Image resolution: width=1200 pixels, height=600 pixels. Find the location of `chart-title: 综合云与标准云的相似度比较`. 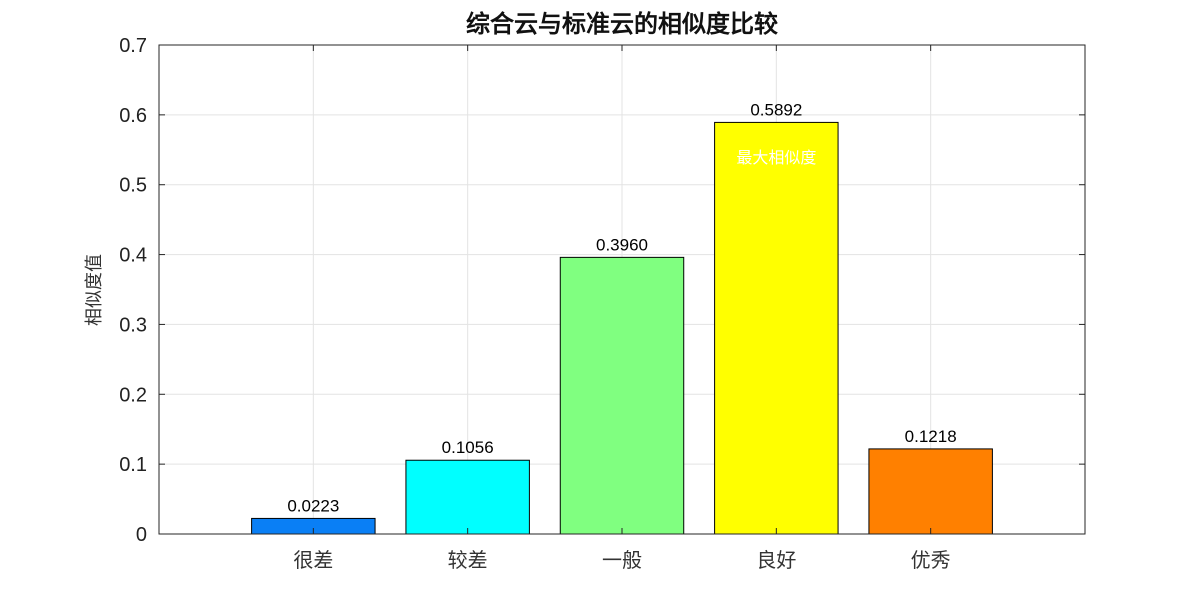

chart-title: 综合云与标准云的相似度比较 is located at coordinates (622, 23).